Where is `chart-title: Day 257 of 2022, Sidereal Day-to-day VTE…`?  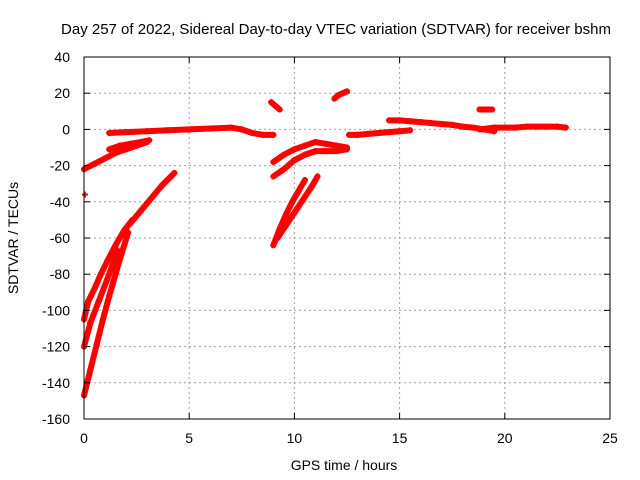 chart-title: Day 257 of 2022, Sidereal Day-to-day VTE… is located at coordinates (336, 29).